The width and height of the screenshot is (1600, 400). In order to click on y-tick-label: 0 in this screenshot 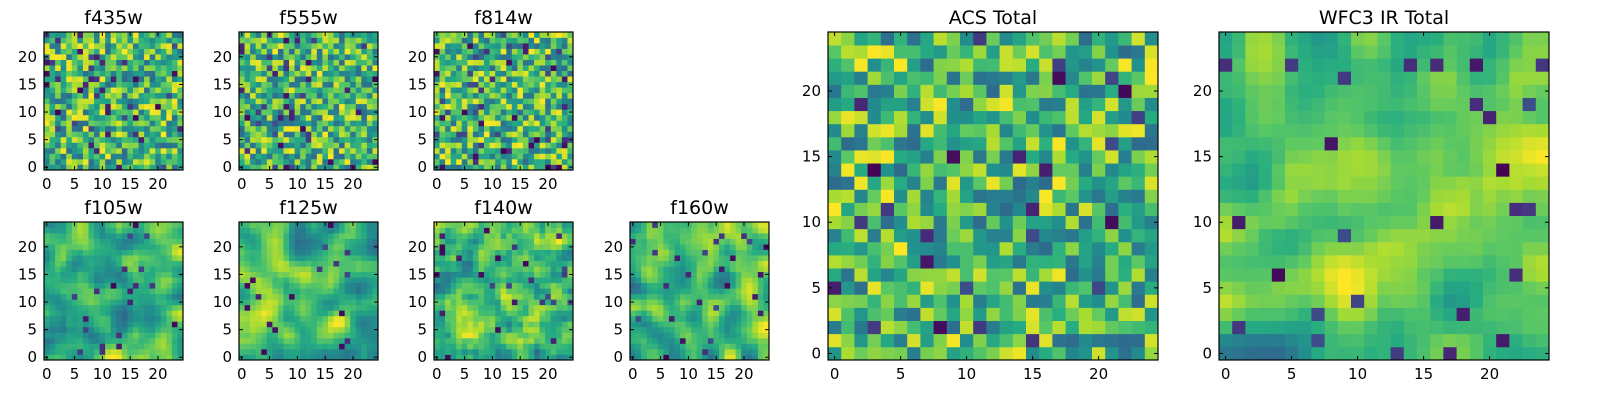, I will do `click(618, 357)`.